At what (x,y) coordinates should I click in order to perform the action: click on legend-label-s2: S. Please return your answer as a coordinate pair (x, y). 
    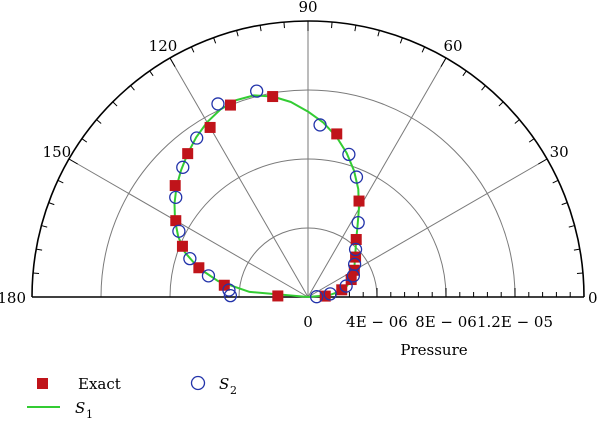
    Looking at the image, I should click on (224, 384).